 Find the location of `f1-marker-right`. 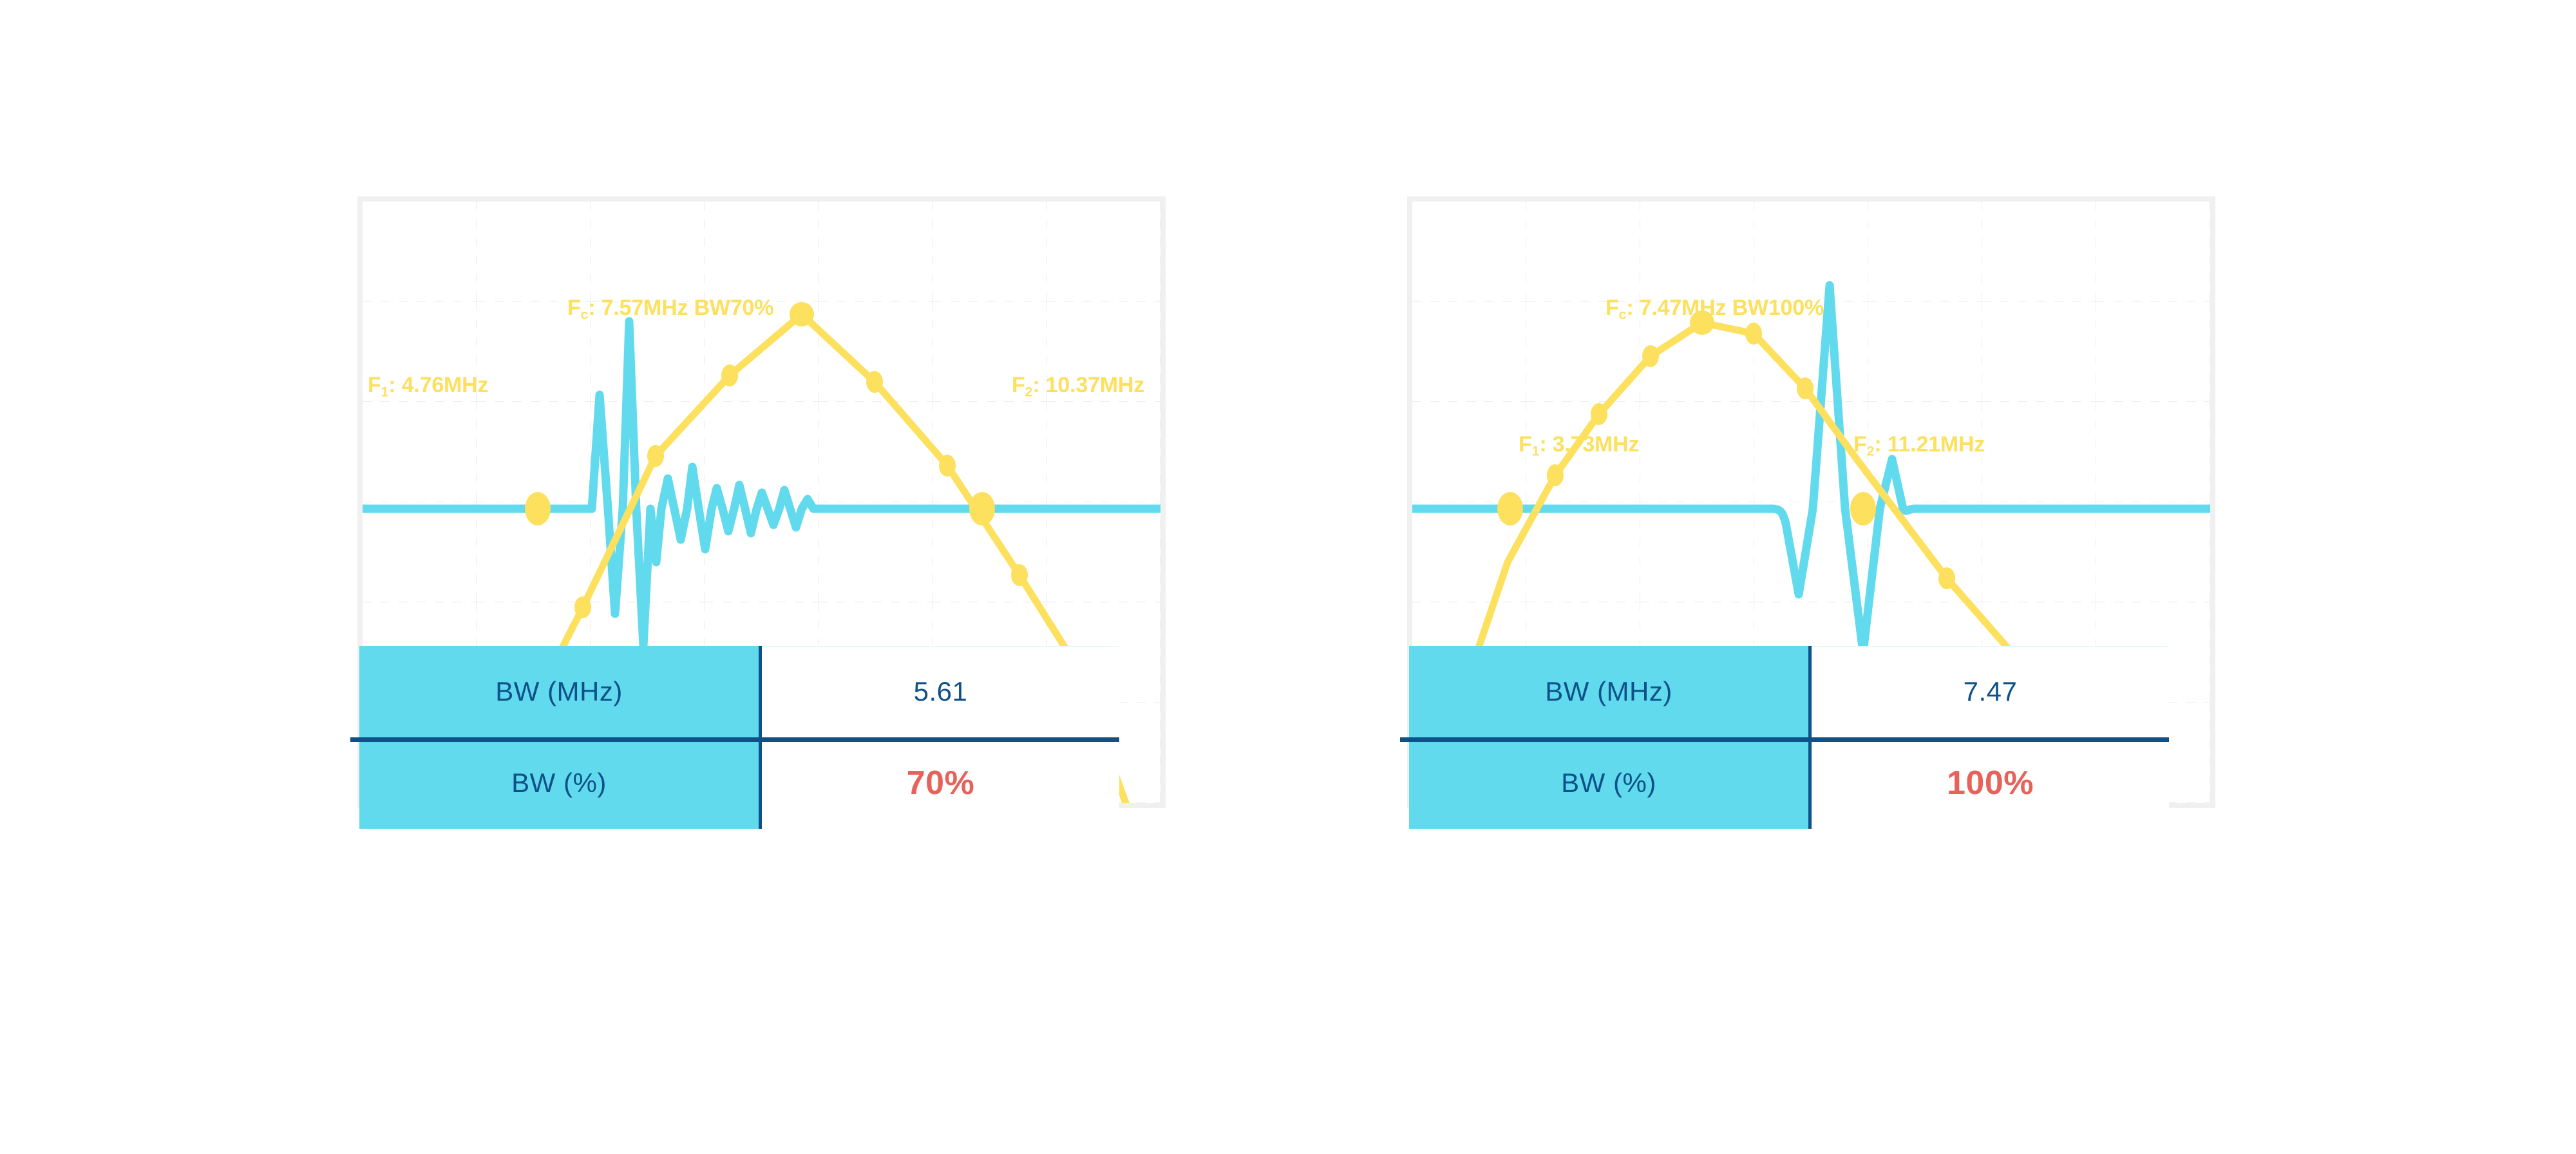

f1-marker-right is located at coordinates (1510, 508).